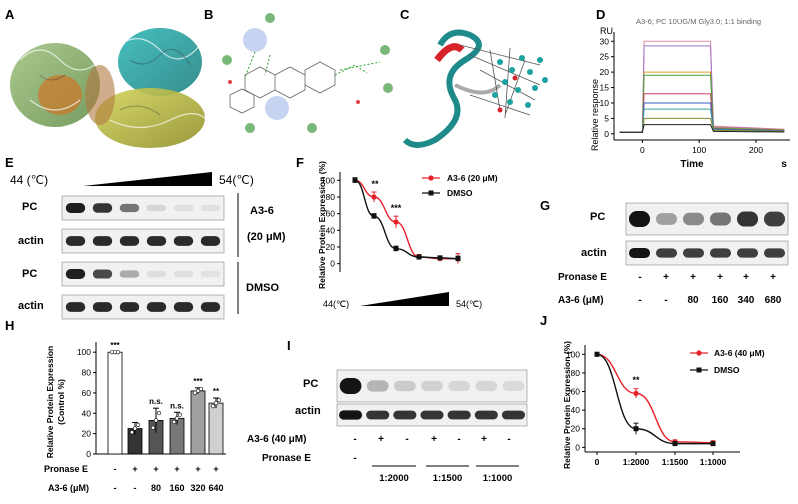 Image resolution: width=798 pixels, height=504 pixels. What do you see at coordinates (545, 205) in the screenshot?
I see `panel-label-g: G` at bounding box center [545, 205].